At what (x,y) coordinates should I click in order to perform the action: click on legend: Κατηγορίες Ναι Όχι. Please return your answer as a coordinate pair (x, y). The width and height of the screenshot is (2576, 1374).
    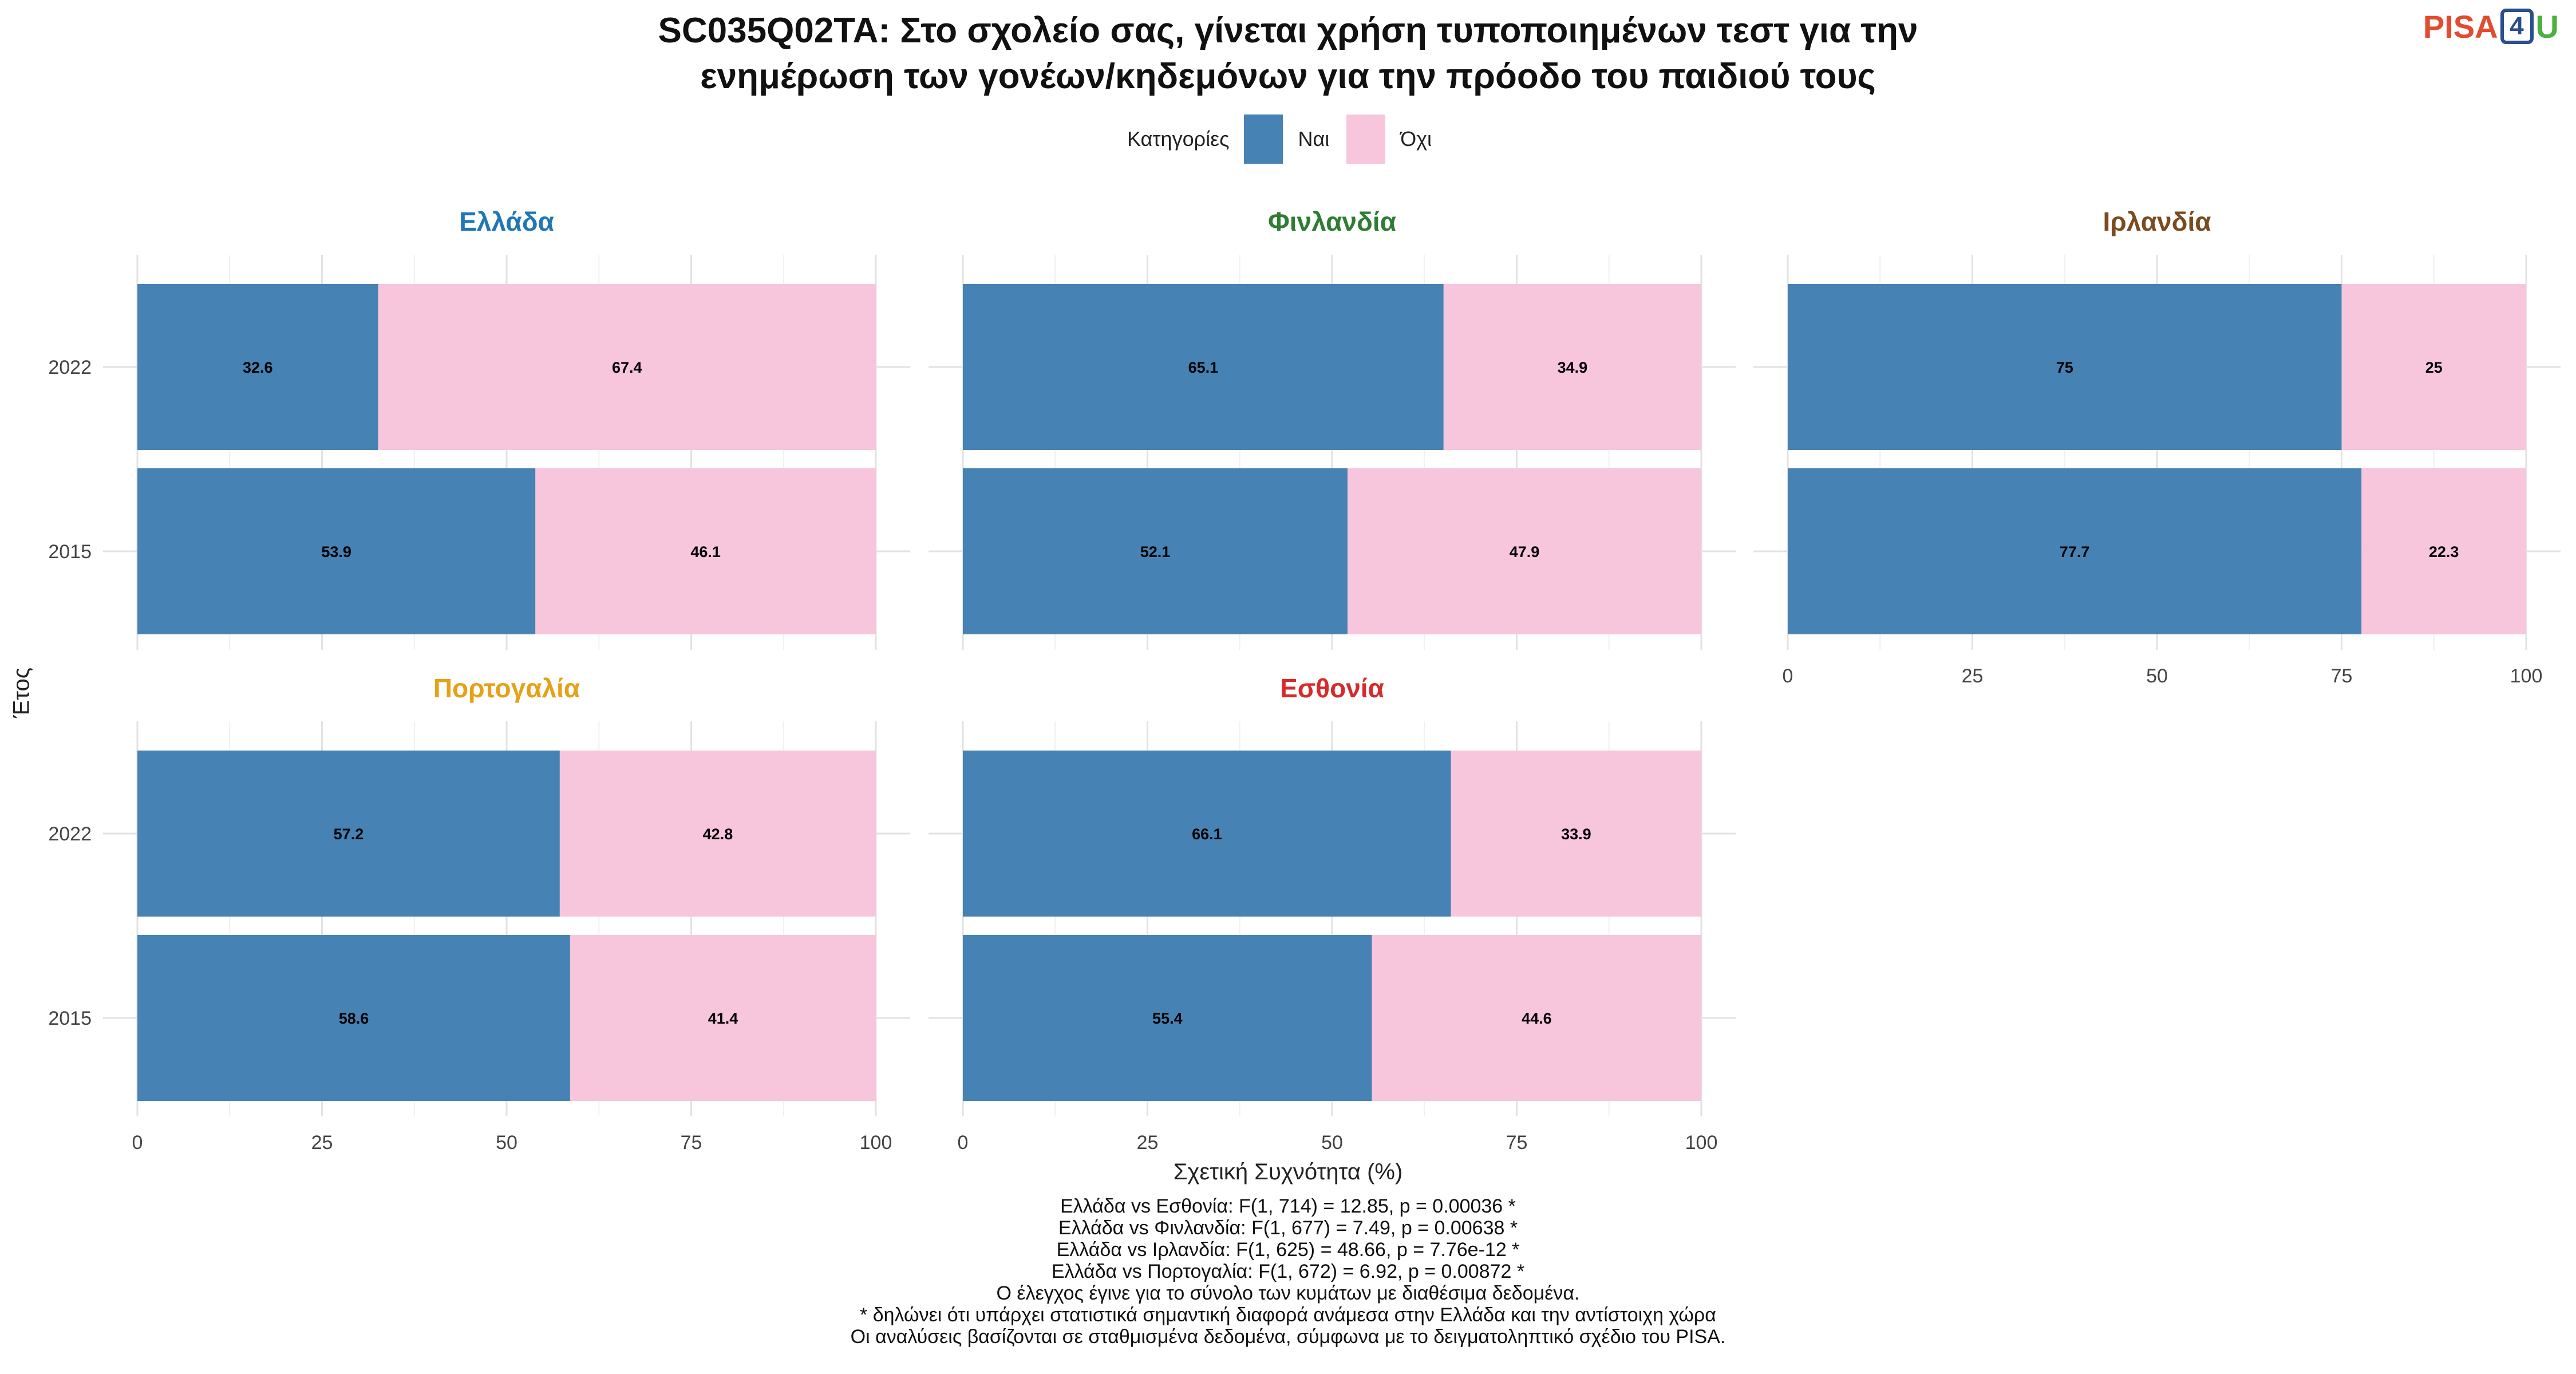
    Looking at the image, I should click on (1288, 139).